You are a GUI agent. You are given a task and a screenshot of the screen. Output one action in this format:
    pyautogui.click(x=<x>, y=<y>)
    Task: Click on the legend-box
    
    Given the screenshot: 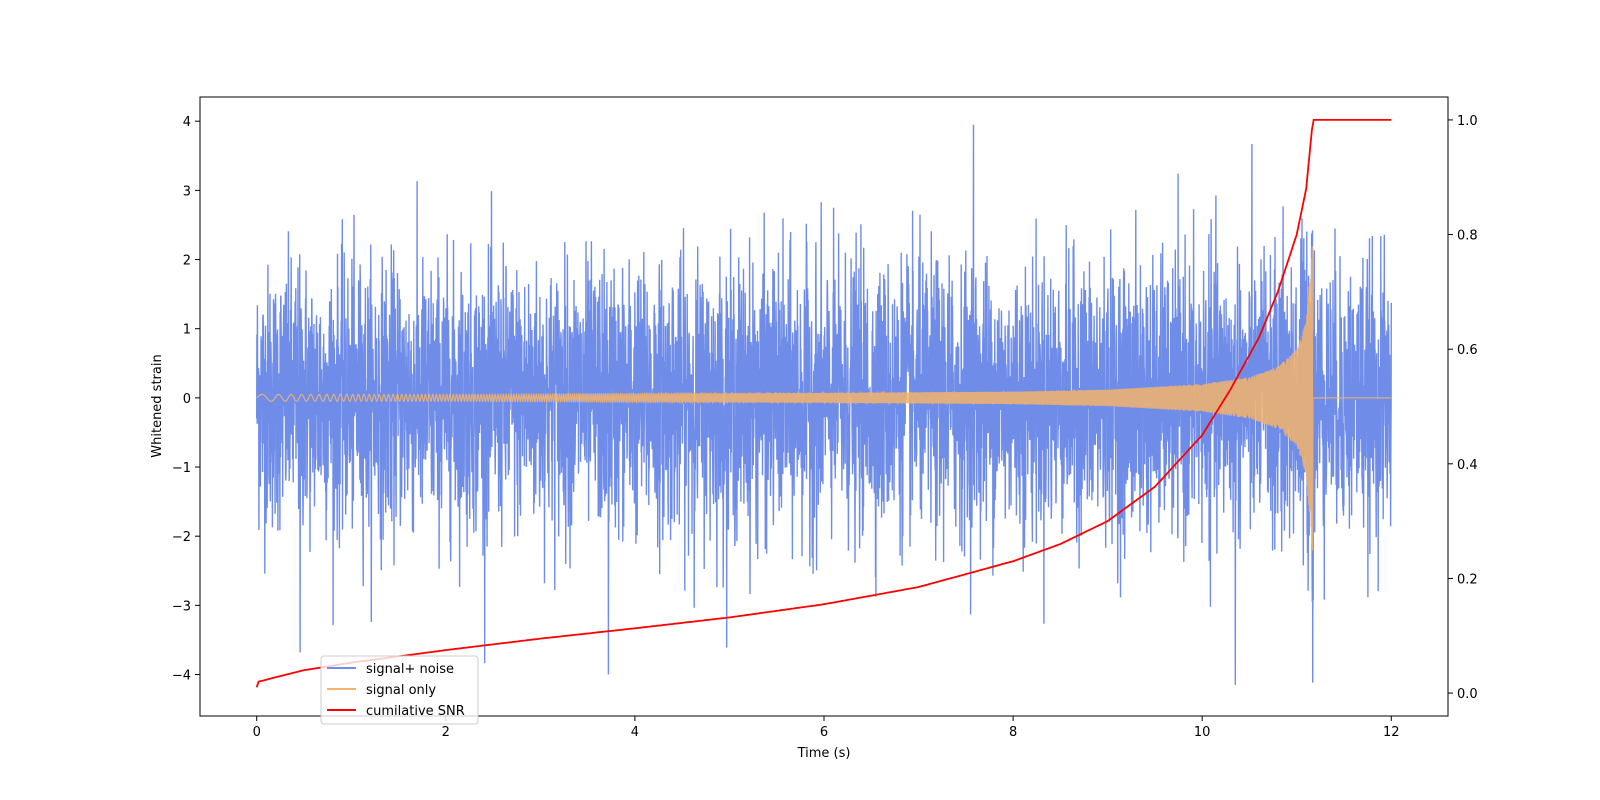 What is the action you would take?
    pyautogui.click(x=399, y=690)
    